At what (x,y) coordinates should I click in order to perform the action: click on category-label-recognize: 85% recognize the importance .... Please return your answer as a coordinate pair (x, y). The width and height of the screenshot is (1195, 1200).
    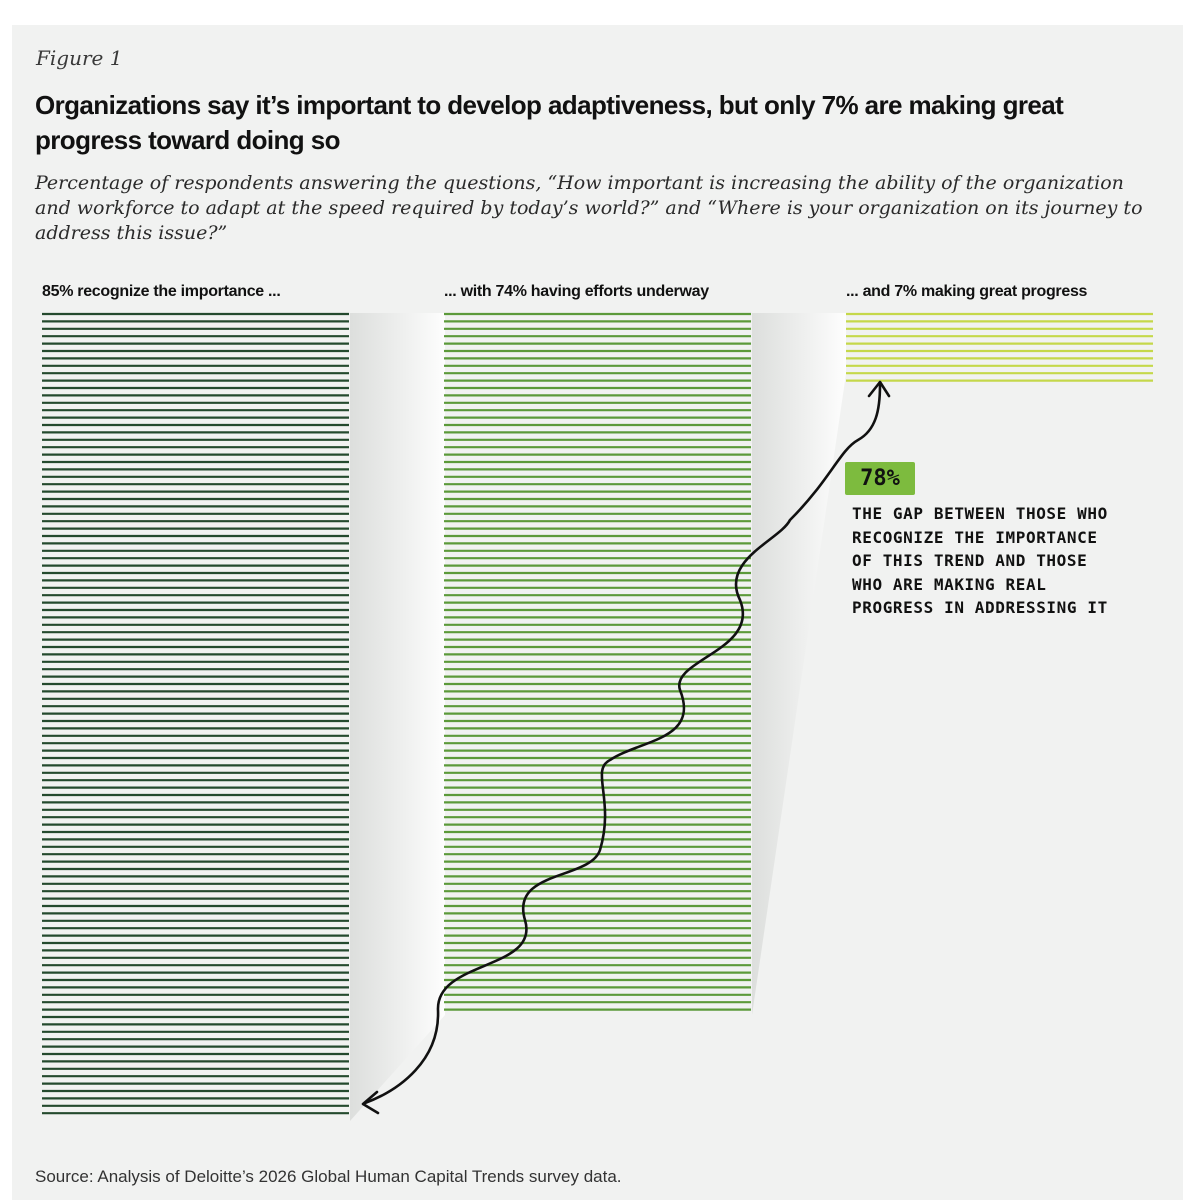
    Looking at the image, I should click on (161, 291).